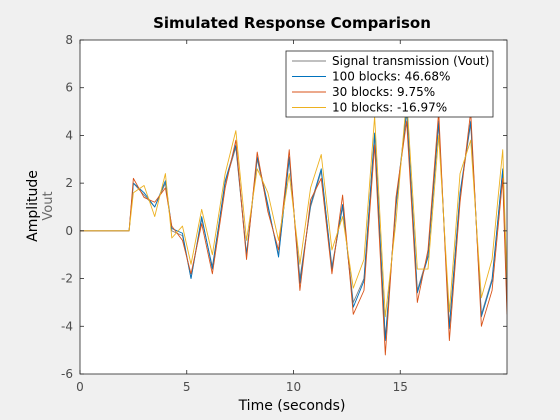 The height and width of the screenshot is (420, 560). I want to click on y-axis-label: Amplitude, so click(33, 206).